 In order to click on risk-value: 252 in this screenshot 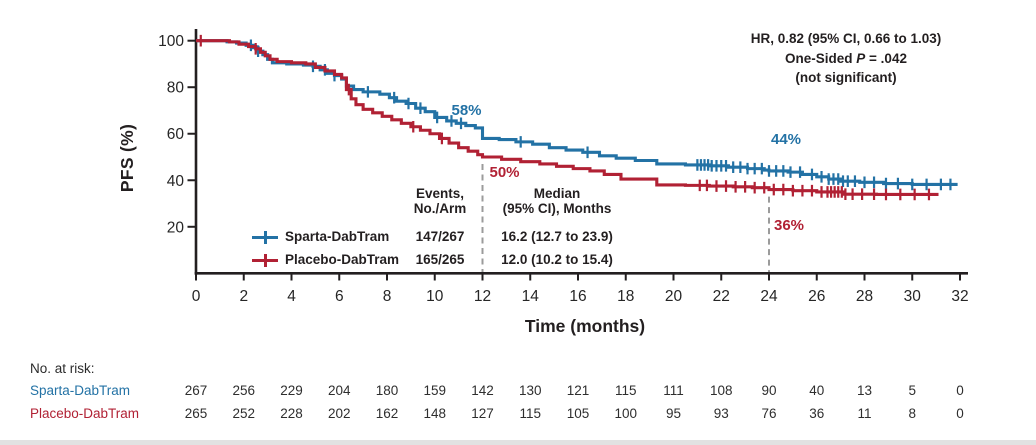, I will do `click(244, 413)`.